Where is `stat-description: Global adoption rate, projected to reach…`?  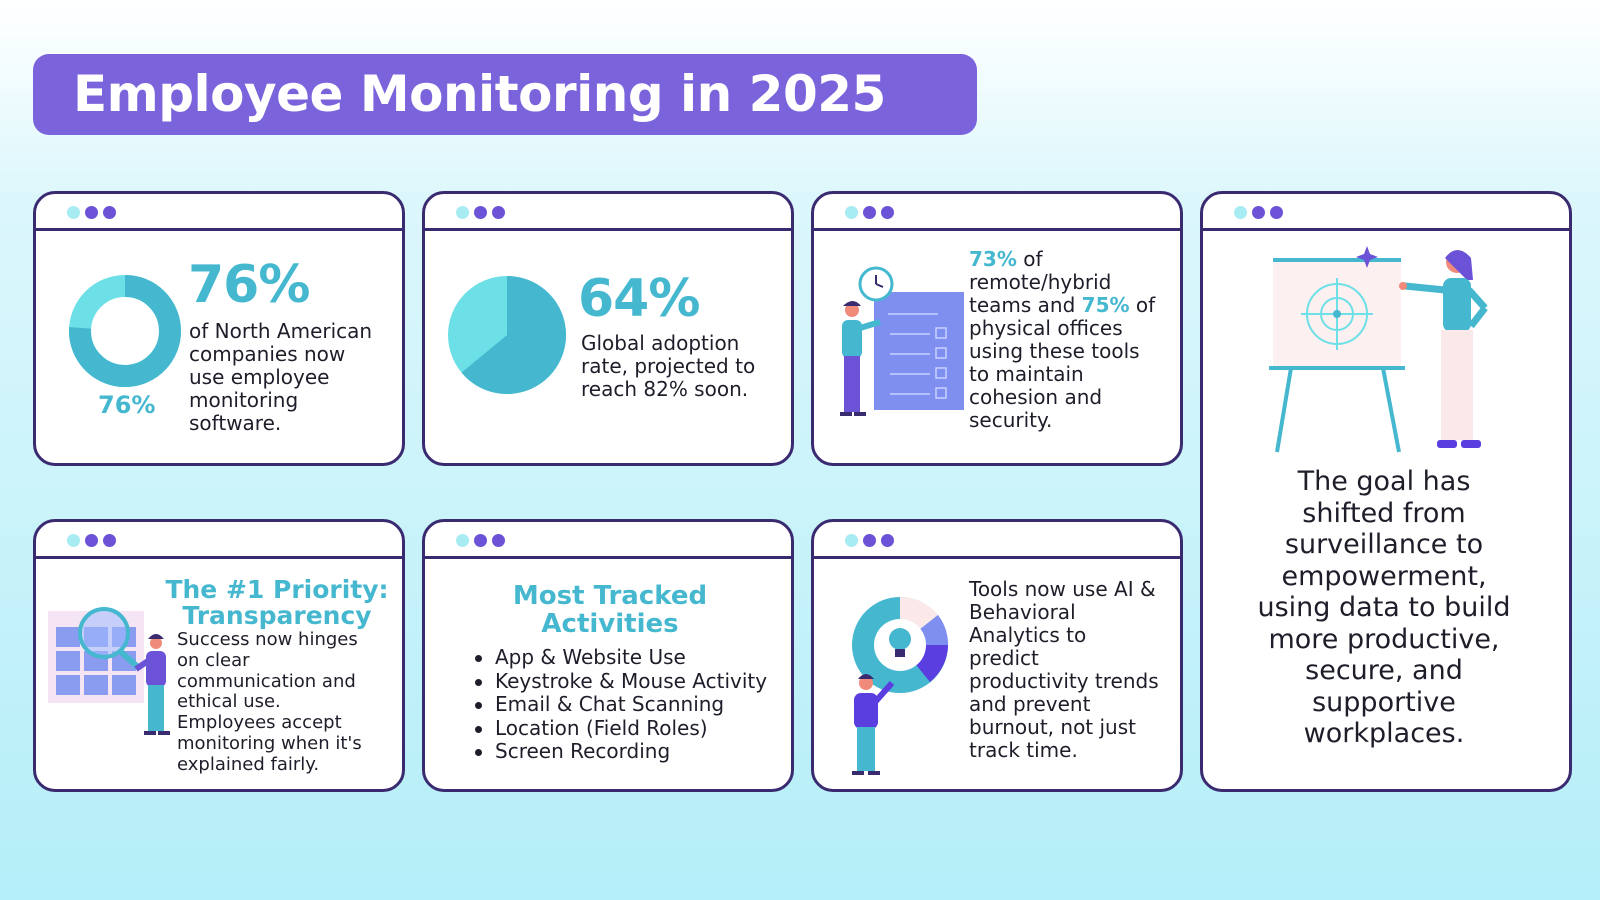
stat-description: Global adoption rate, projected to reach… is located at coordinates (668, 366).